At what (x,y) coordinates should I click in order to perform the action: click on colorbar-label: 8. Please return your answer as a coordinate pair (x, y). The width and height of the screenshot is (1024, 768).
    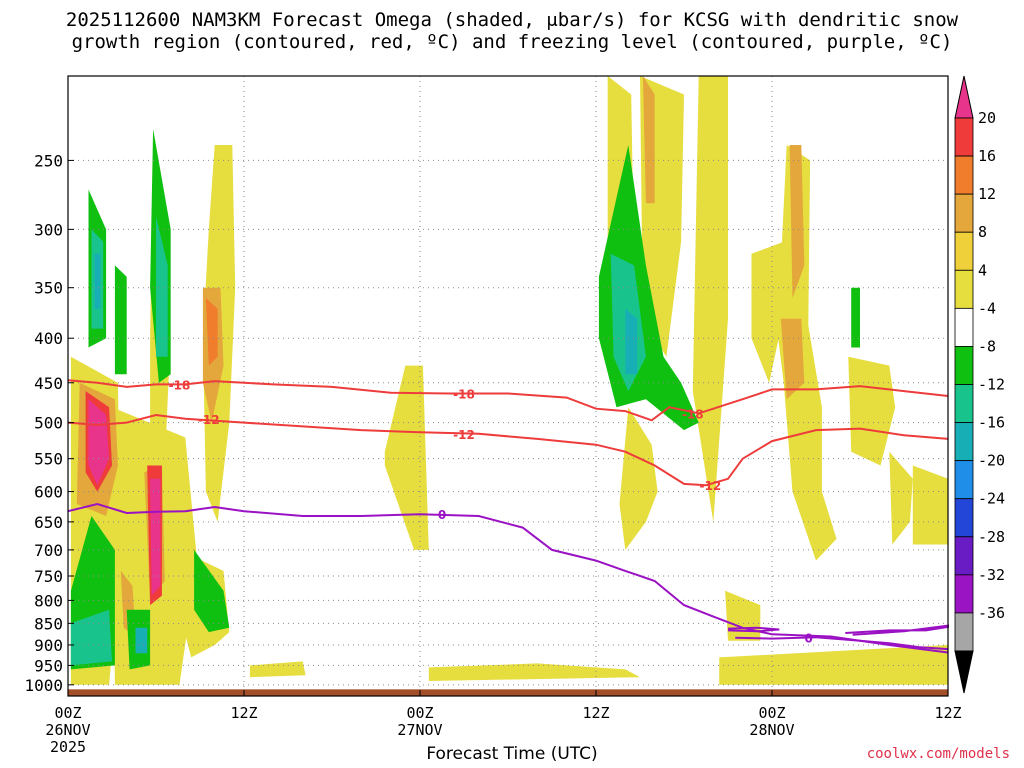
    Looking at the image, I should click on (982, 232).